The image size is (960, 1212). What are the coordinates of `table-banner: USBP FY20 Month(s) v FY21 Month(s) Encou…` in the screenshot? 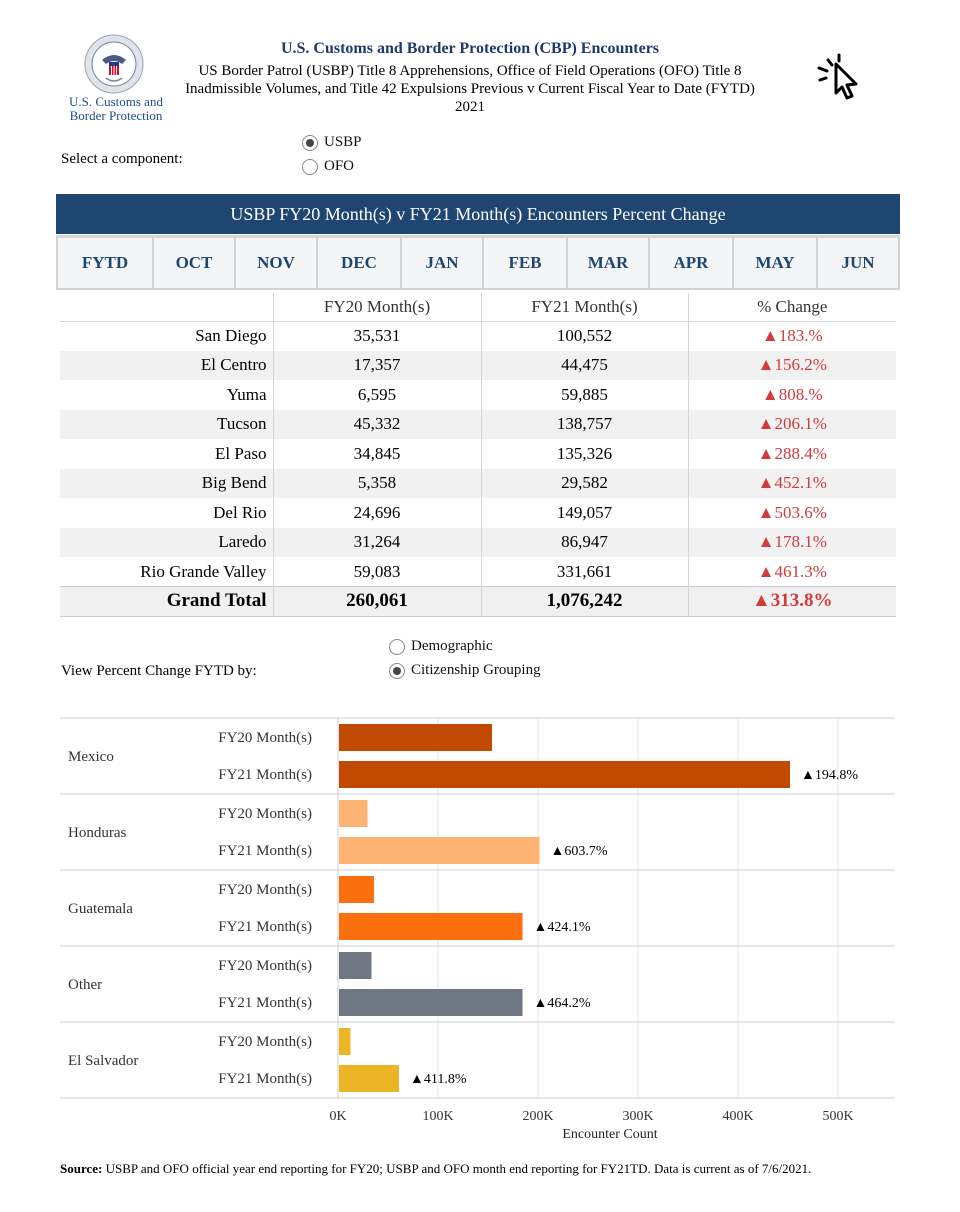 It's located at (478, 214).